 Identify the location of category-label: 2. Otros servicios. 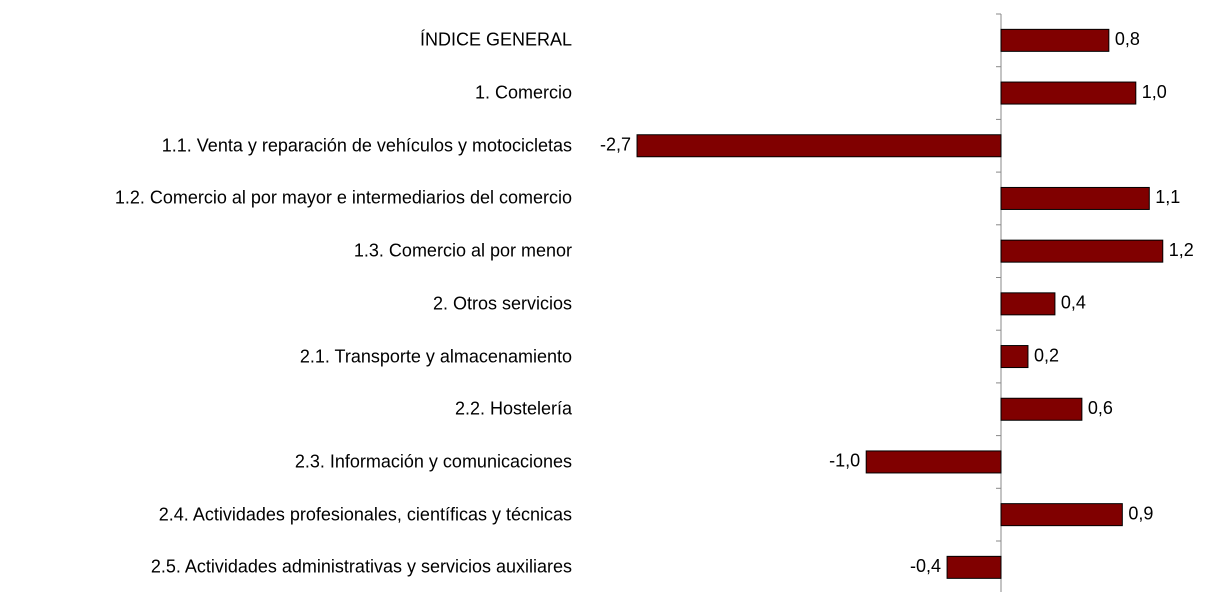
(502, 303).